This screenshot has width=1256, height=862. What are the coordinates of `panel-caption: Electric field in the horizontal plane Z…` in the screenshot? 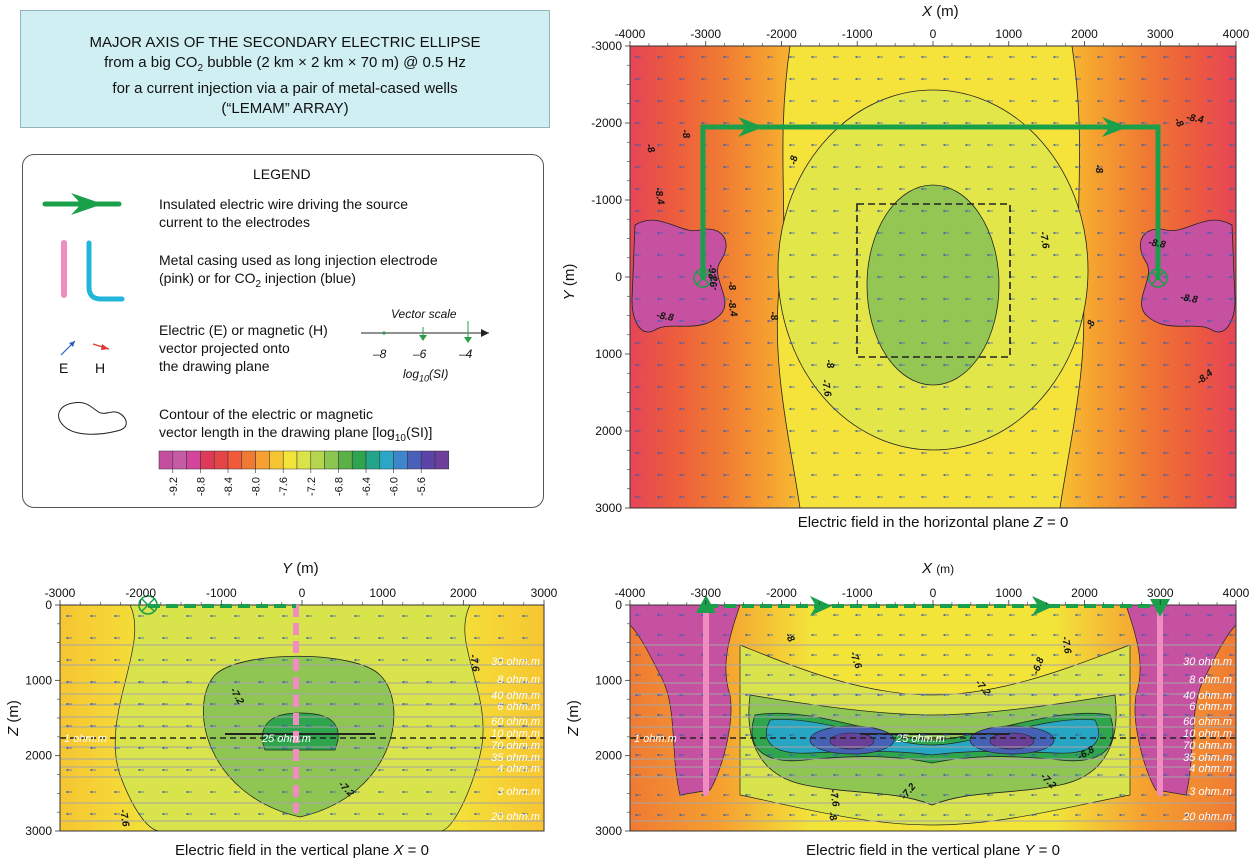 It's located at (933, 522).